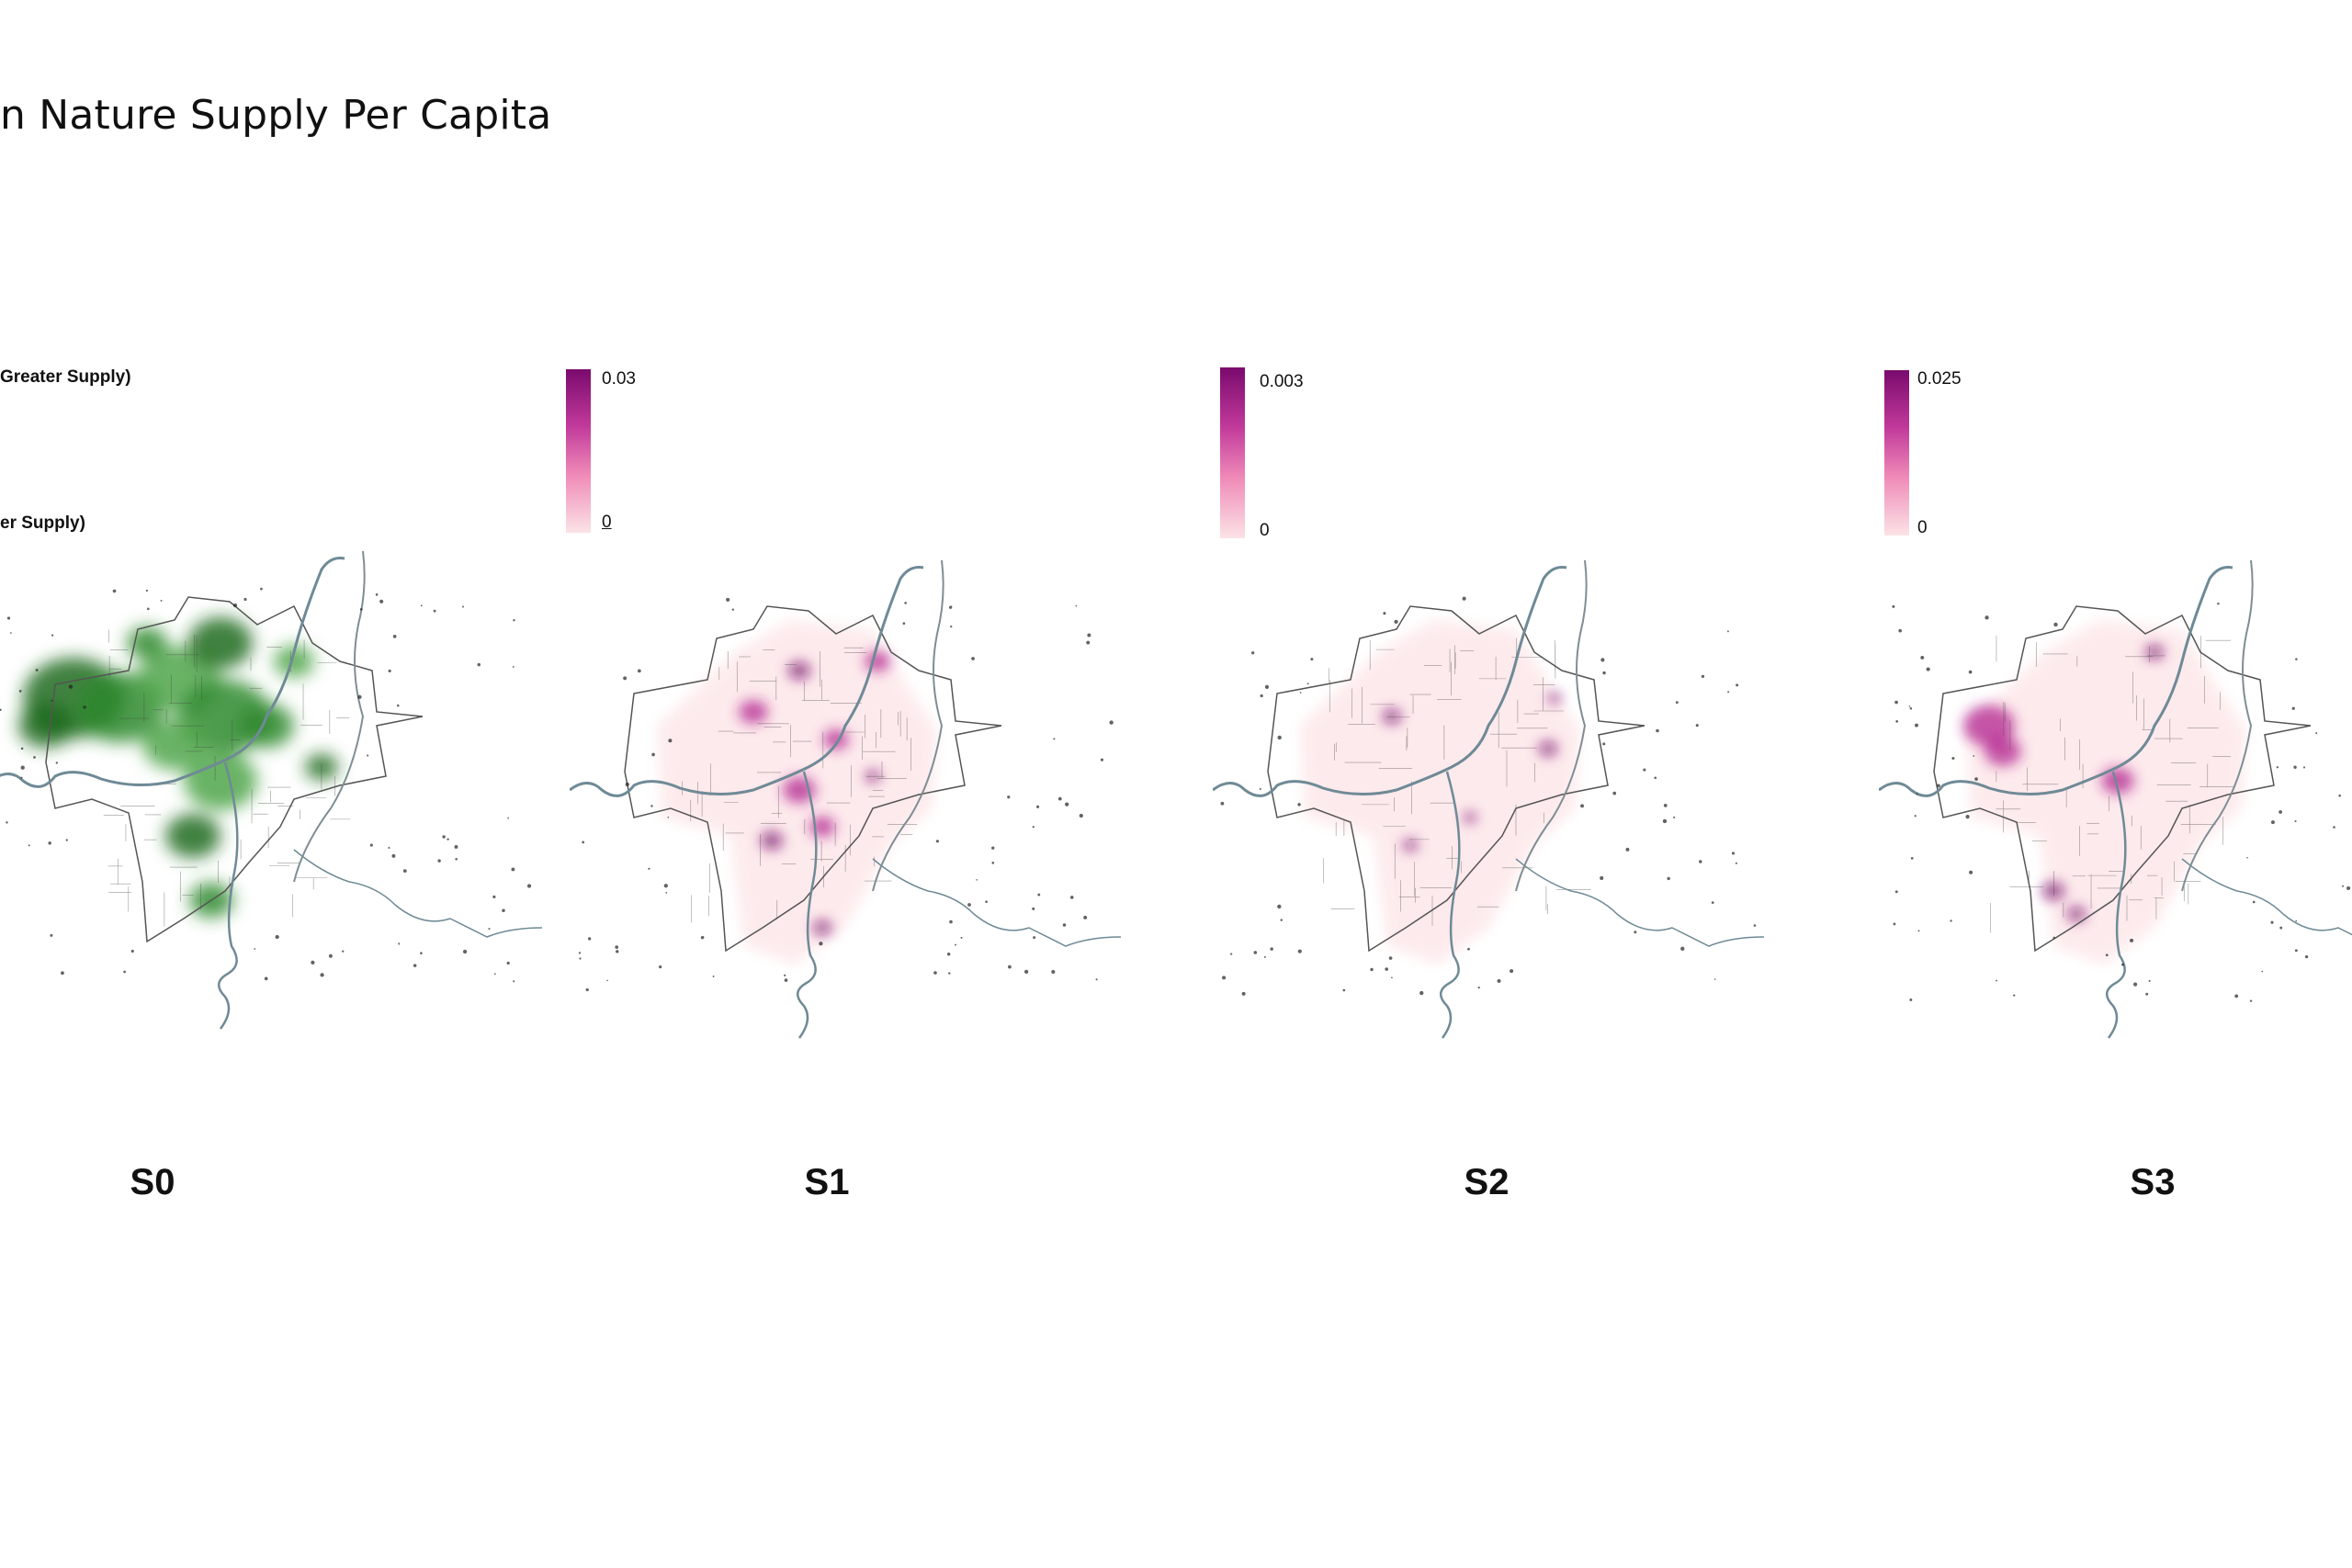 The image size is (2352, 1568). I want to click on s3-colorbar, so click(1897, 453).